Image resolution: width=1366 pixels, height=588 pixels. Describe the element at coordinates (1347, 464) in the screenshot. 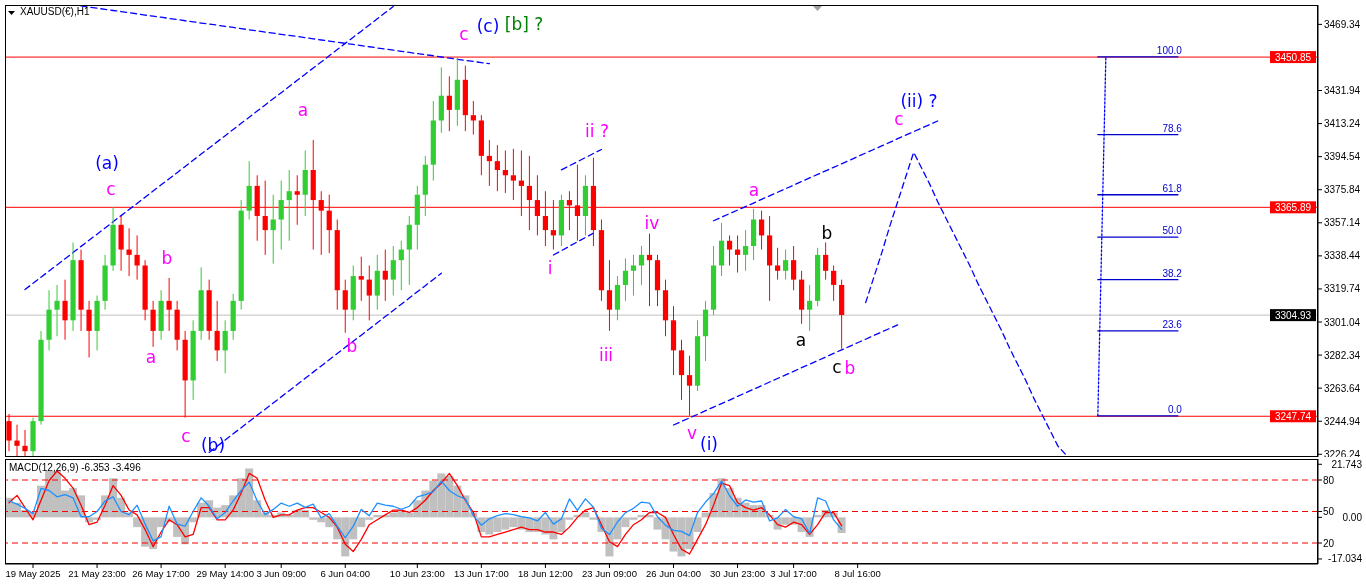

I see `y-tick-label: 21.743` at that location.